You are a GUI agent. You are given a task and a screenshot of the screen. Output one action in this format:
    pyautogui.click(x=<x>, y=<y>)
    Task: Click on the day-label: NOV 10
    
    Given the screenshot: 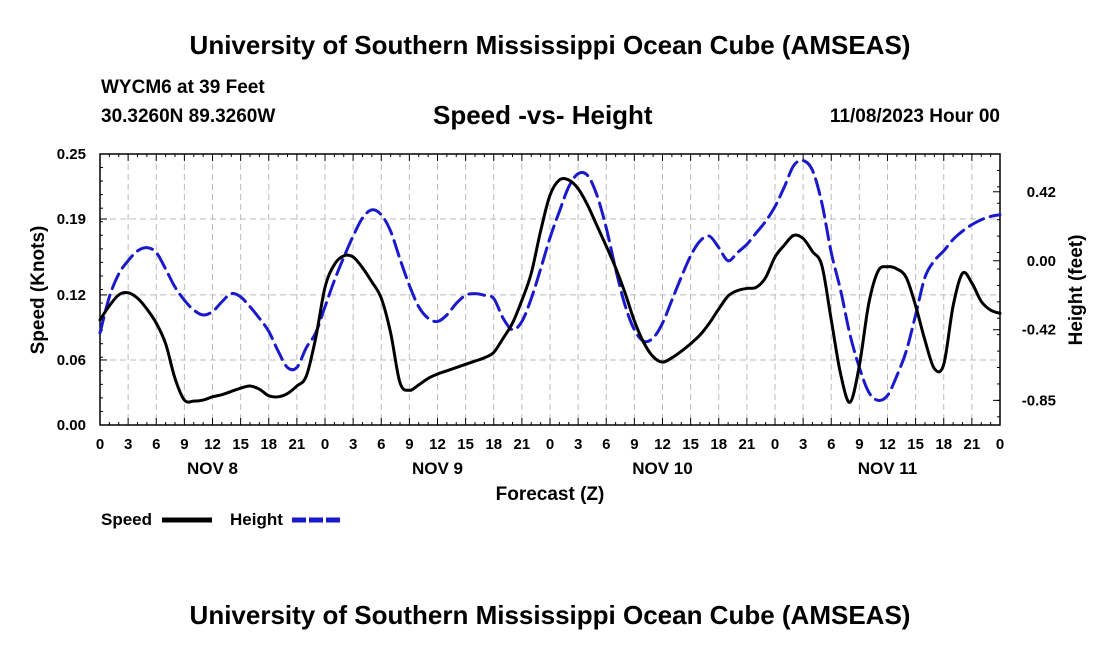 What is the action you would take?
    pyautogui.click(x=662, y=468)
    